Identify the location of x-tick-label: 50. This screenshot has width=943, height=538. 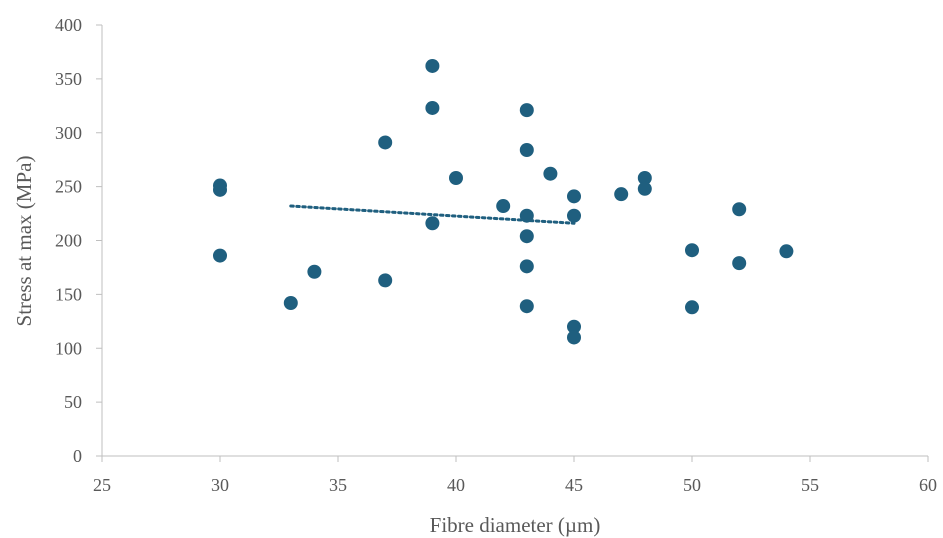
(692, 485).